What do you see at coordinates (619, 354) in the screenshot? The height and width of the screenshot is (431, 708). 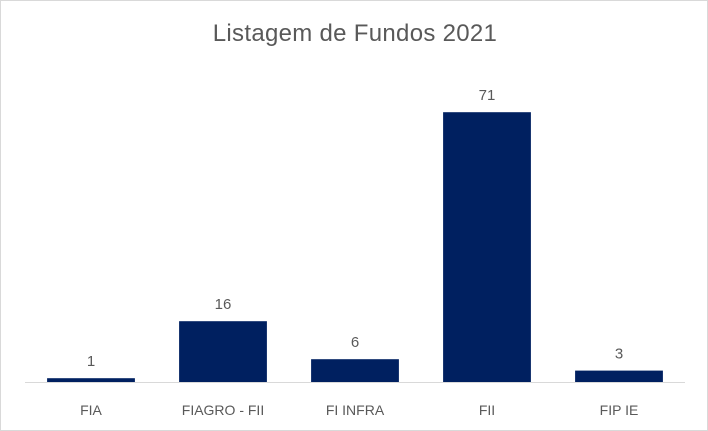 I see `data-label-fip-ie: 3` at bounding box center [619, 354].